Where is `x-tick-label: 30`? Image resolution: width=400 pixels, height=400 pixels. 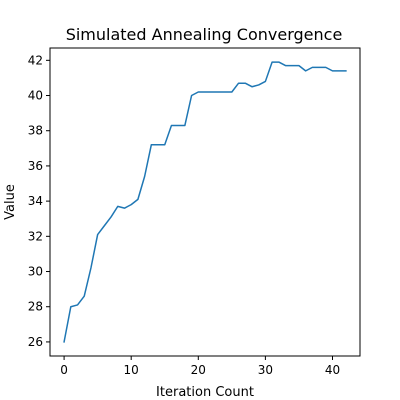 x-tick-label: 30 is located at coordinates (265, 370).